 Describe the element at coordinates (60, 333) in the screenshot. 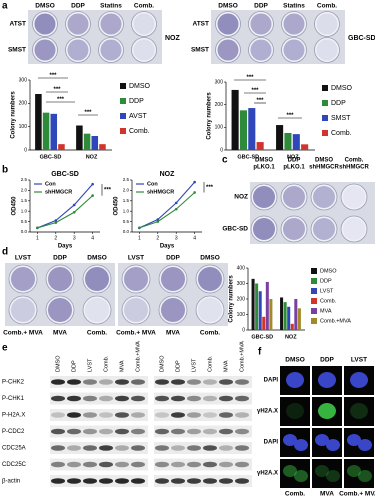

I see `column-label: MVA` at that location.